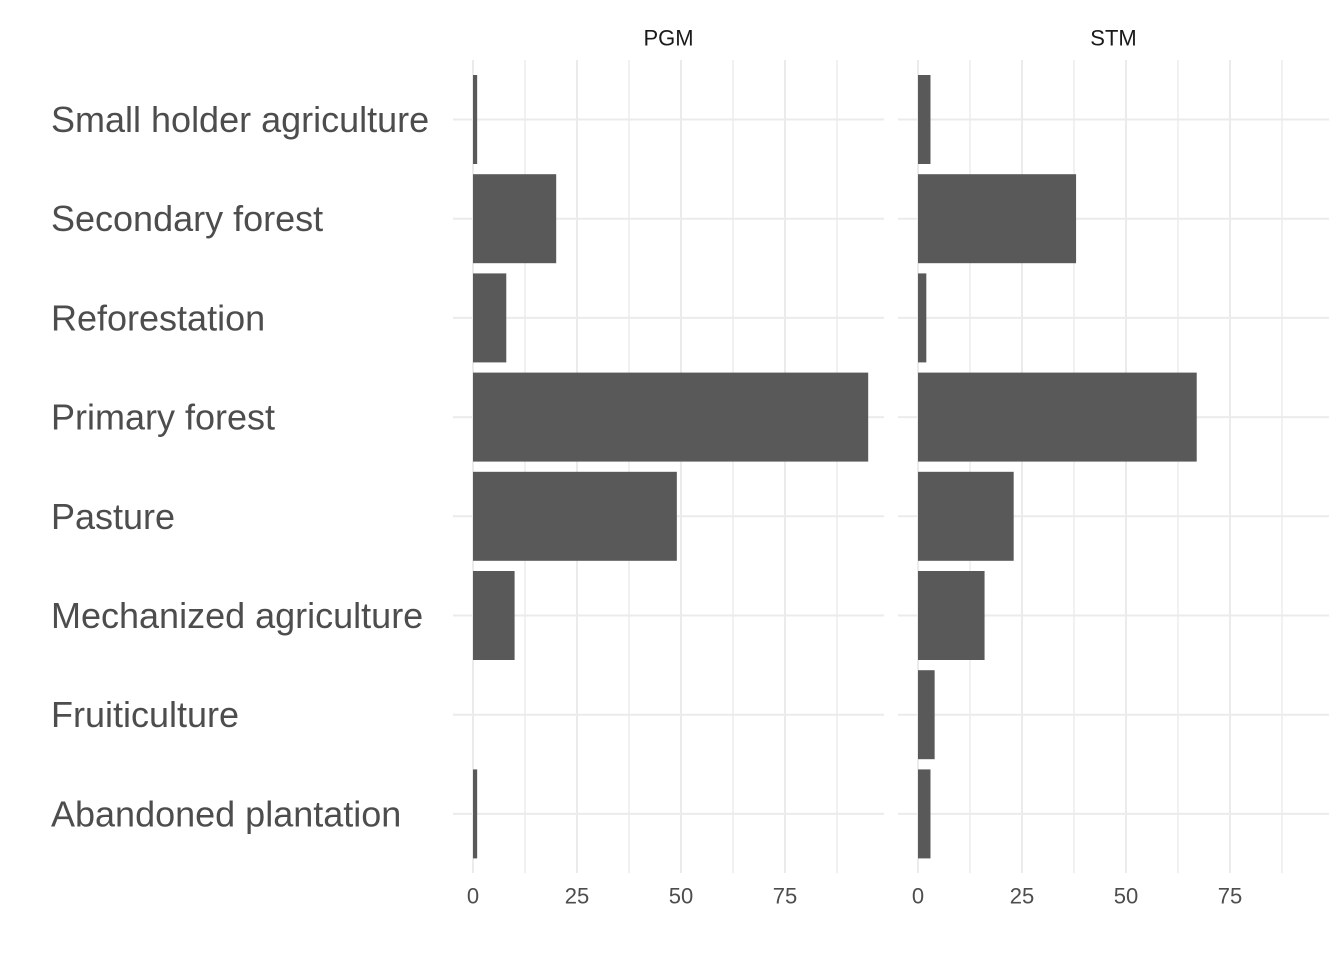 This screenshot has height=960, width=1344. I want to click on bar-stm-abandoned-plantation, so click(924, 814).